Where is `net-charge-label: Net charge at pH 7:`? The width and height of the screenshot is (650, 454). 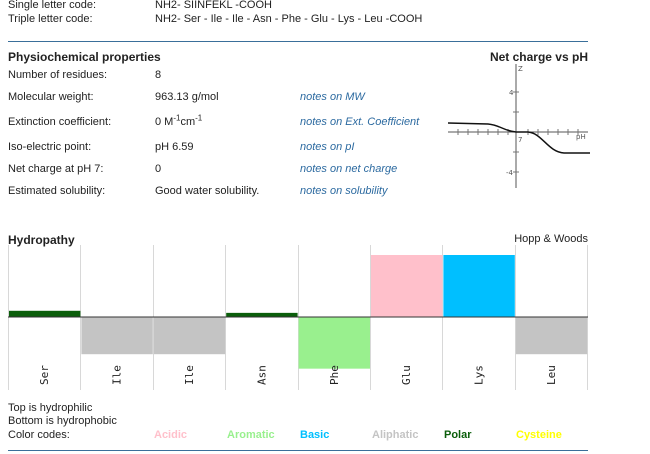
net-charge-label: Net charge at pH 7: is located at coordinates (56, 169).